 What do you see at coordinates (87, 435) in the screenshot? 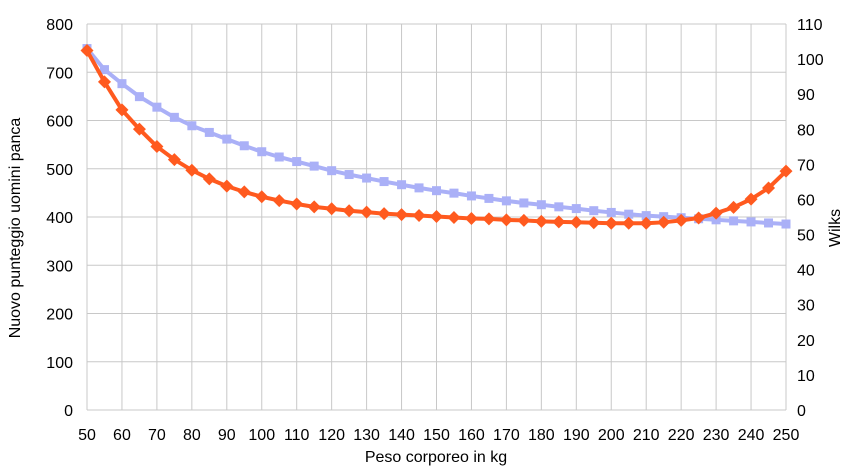
I see `x-tick-label: 50` at bounding box center [87, 435].